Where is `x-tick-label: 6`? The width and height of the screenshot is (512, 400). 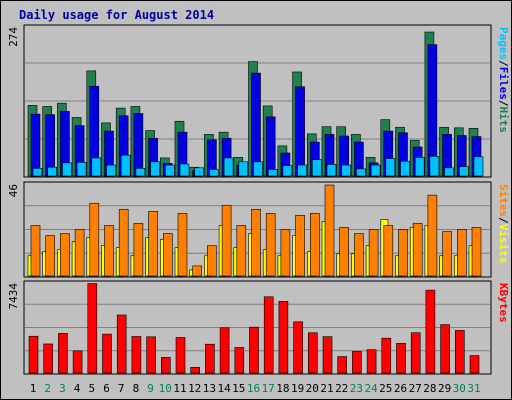
x-tick-label: 6 is located at coordinates (106, 388).